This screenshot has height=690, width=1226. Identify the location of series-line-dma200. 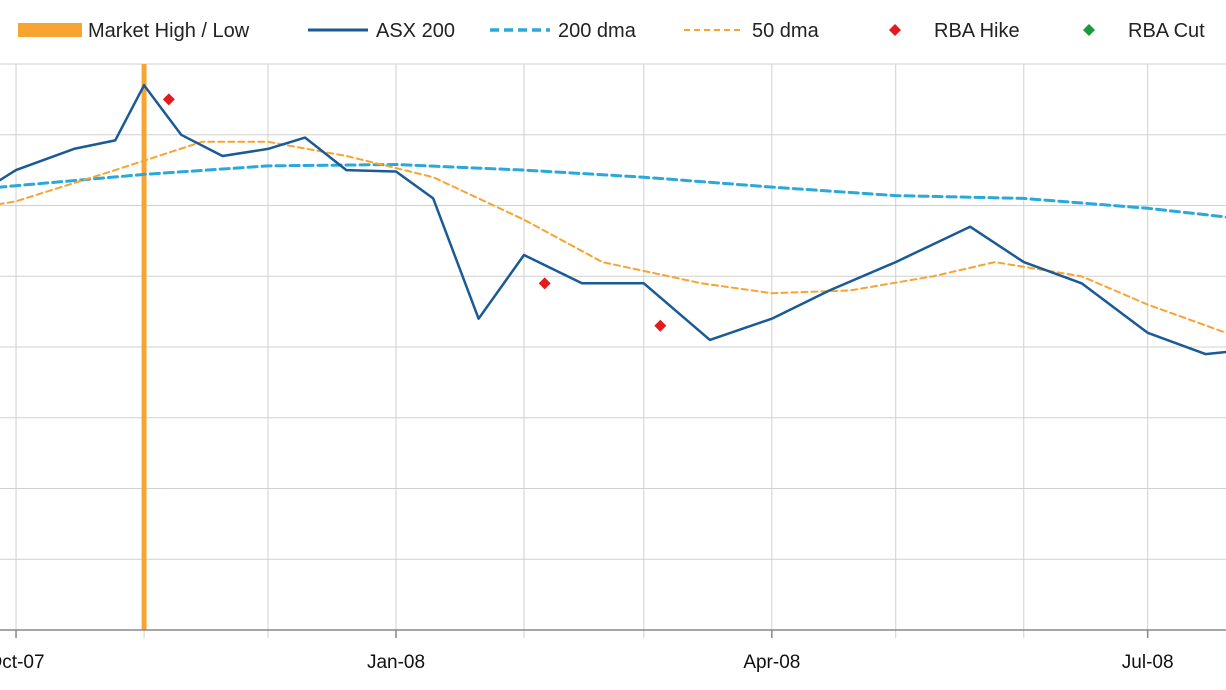
(613, 191).